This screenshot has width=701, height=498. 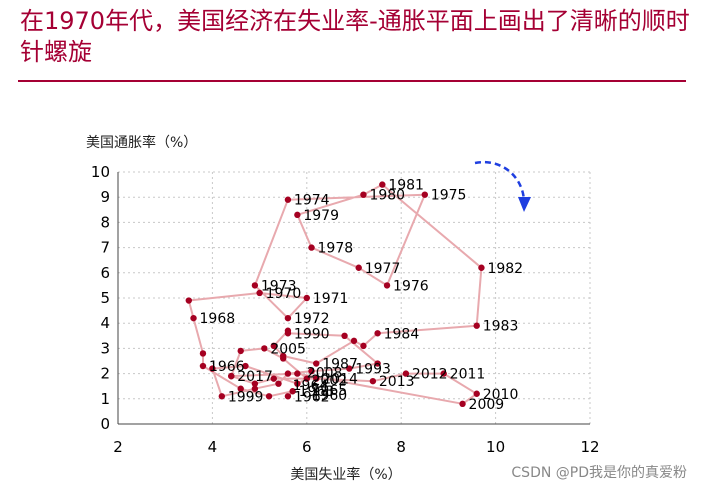 I want to click on data-label: 2008, so click(x=325, y=373).